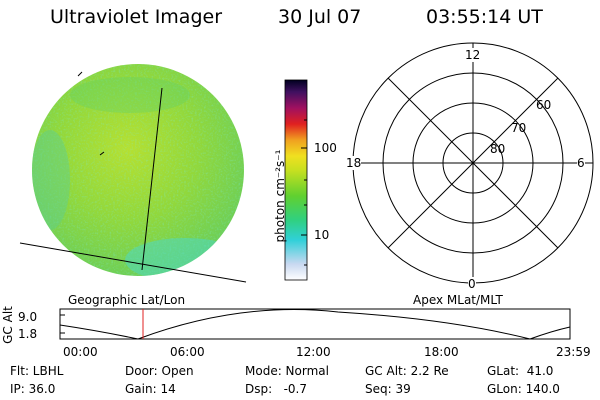  I want to click on orbit-xtick-3: 18:00, so click(441, 352).